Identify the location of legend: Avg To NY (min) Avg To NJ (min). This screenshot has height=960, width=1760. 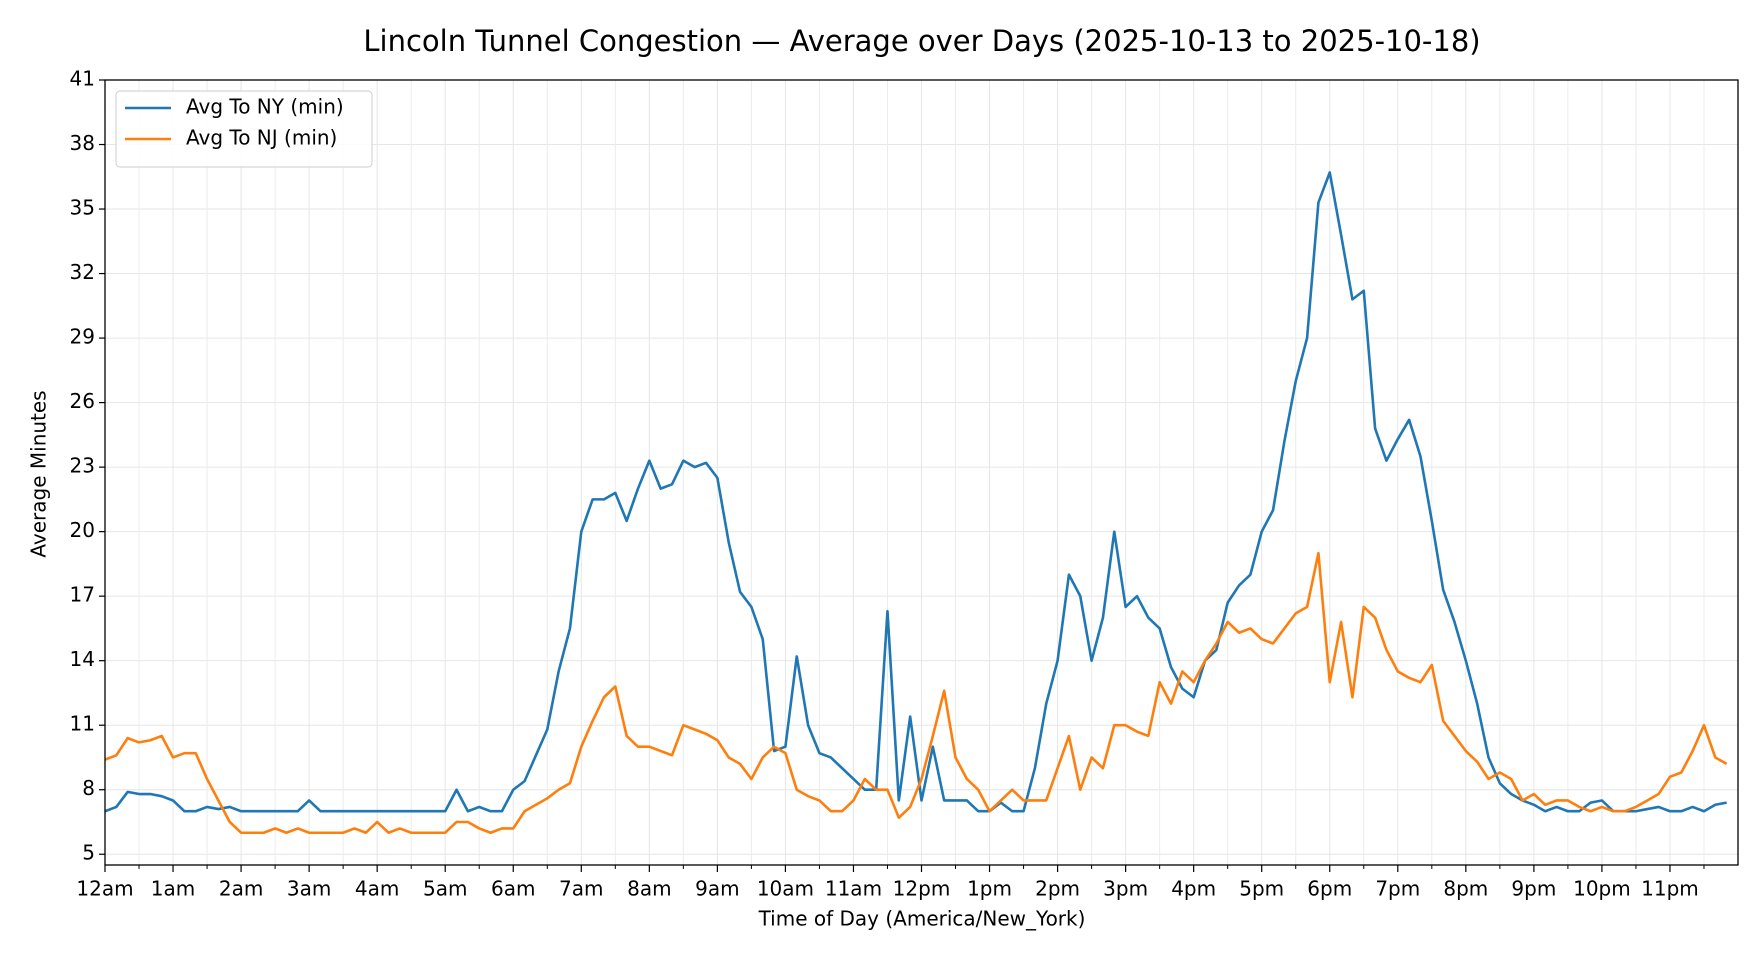
(244, 129).